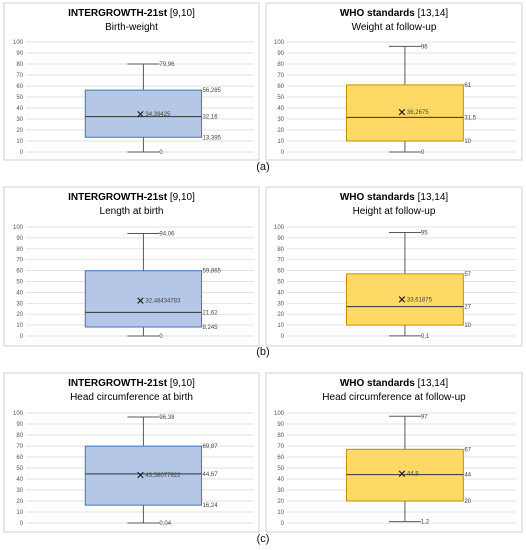 The height and width of the screenshot is (550, 526). Describe the element at coordinates (167, 65) in the screenshot. I see `max-label: 79,96` at that location.